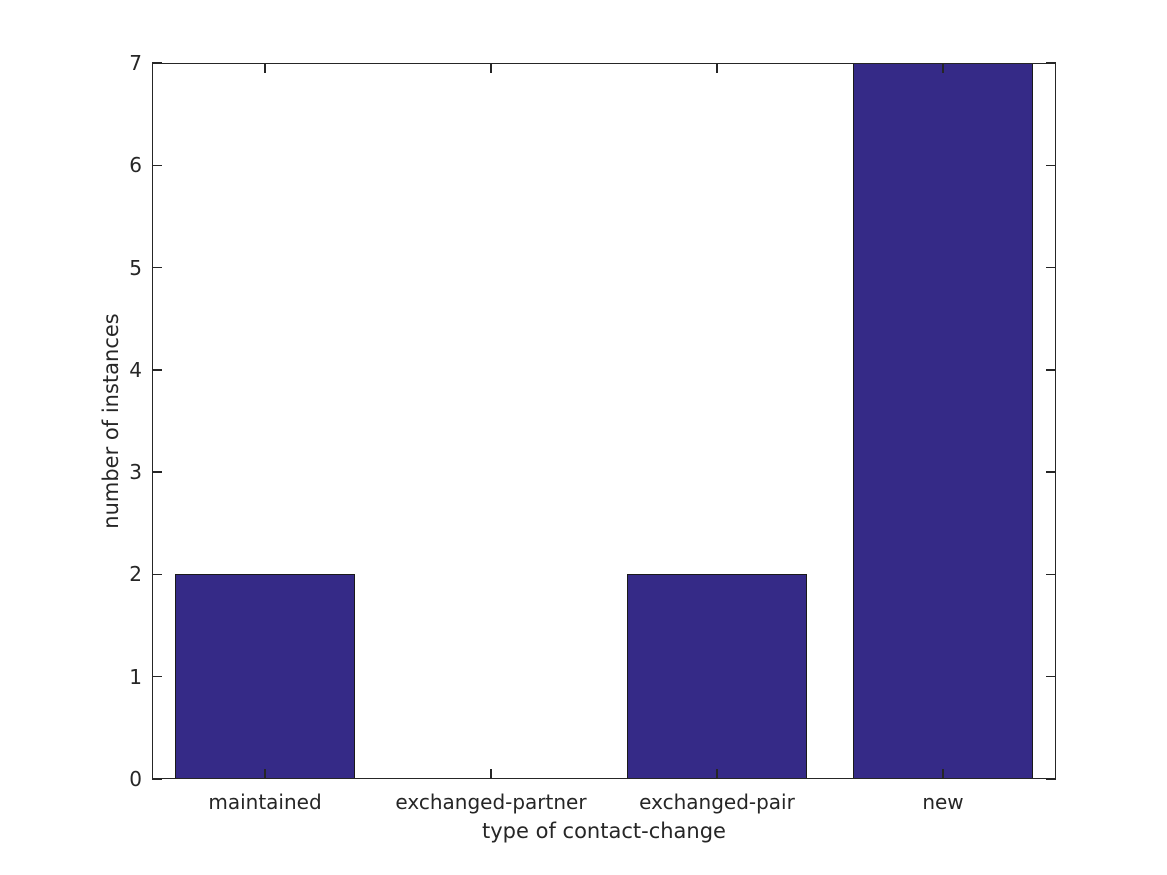 The height and width of the screenshot is (875, 1167). Describe the element at coordinates (135, 472) in the screenshot. I see `y-tick-label: 3` at that location.